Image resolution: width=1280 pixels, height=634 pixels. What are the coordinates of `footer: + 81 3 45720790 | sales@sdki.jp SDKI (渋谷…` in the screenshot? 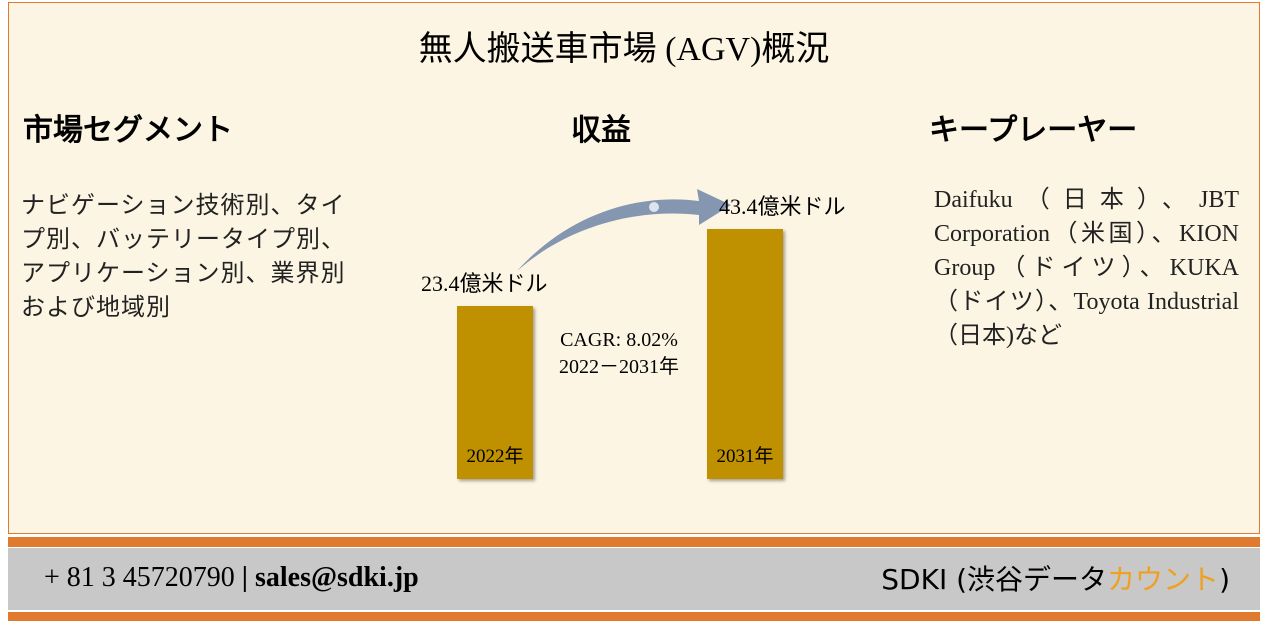 It's located at (634, 579).